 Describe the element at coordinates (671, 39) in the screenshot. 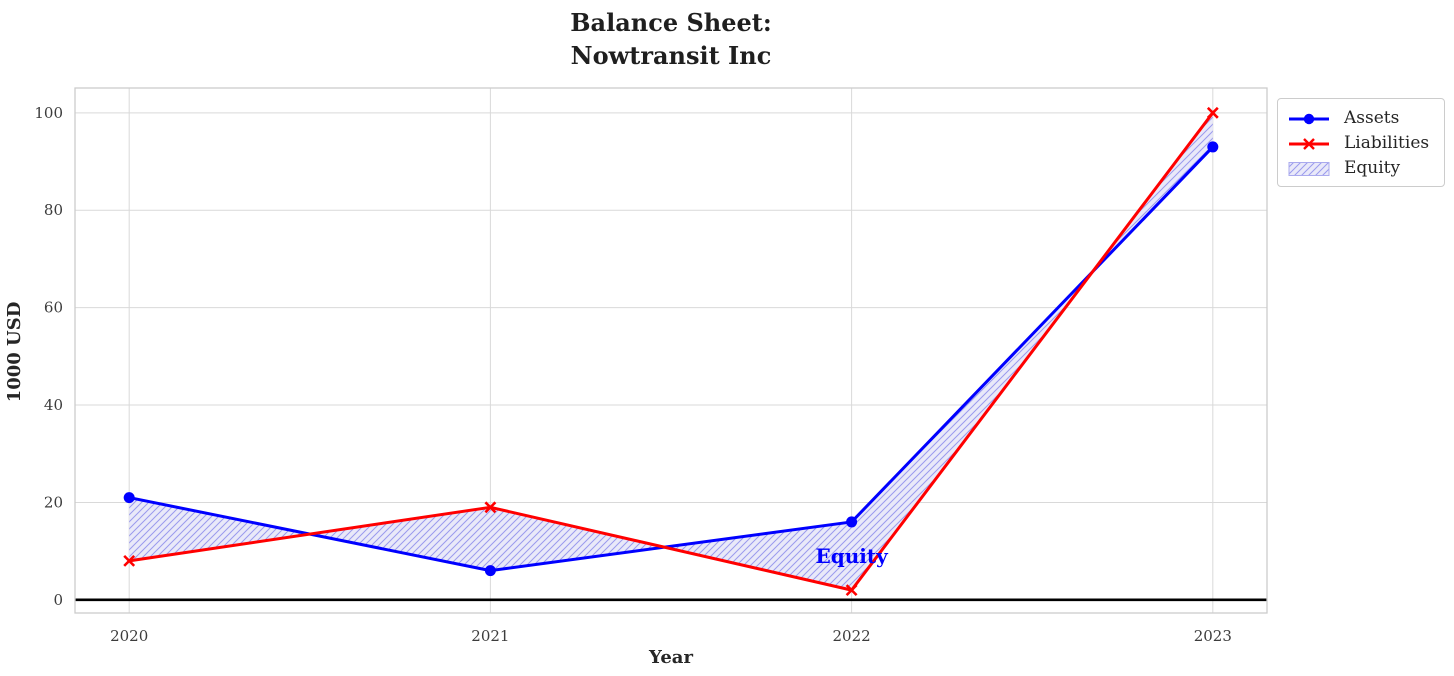

I see `chart-title: Balance Sheet: Nowtransit Inc` at that location.